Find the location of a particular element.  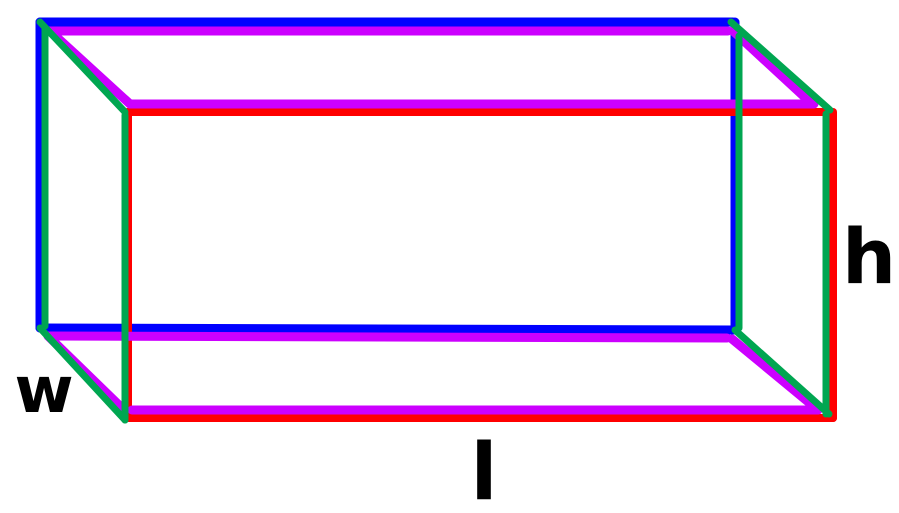

length-label: l is located at coordinates (484, 470).